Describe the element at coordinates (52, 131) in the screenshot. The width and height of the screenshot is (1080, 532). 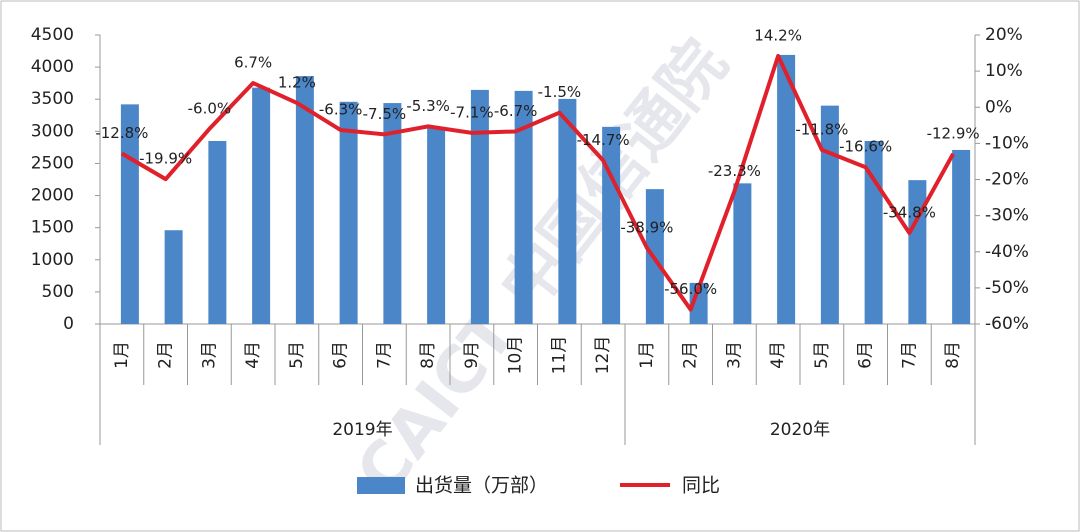
I see `y-tick-label: 3000` at that location.